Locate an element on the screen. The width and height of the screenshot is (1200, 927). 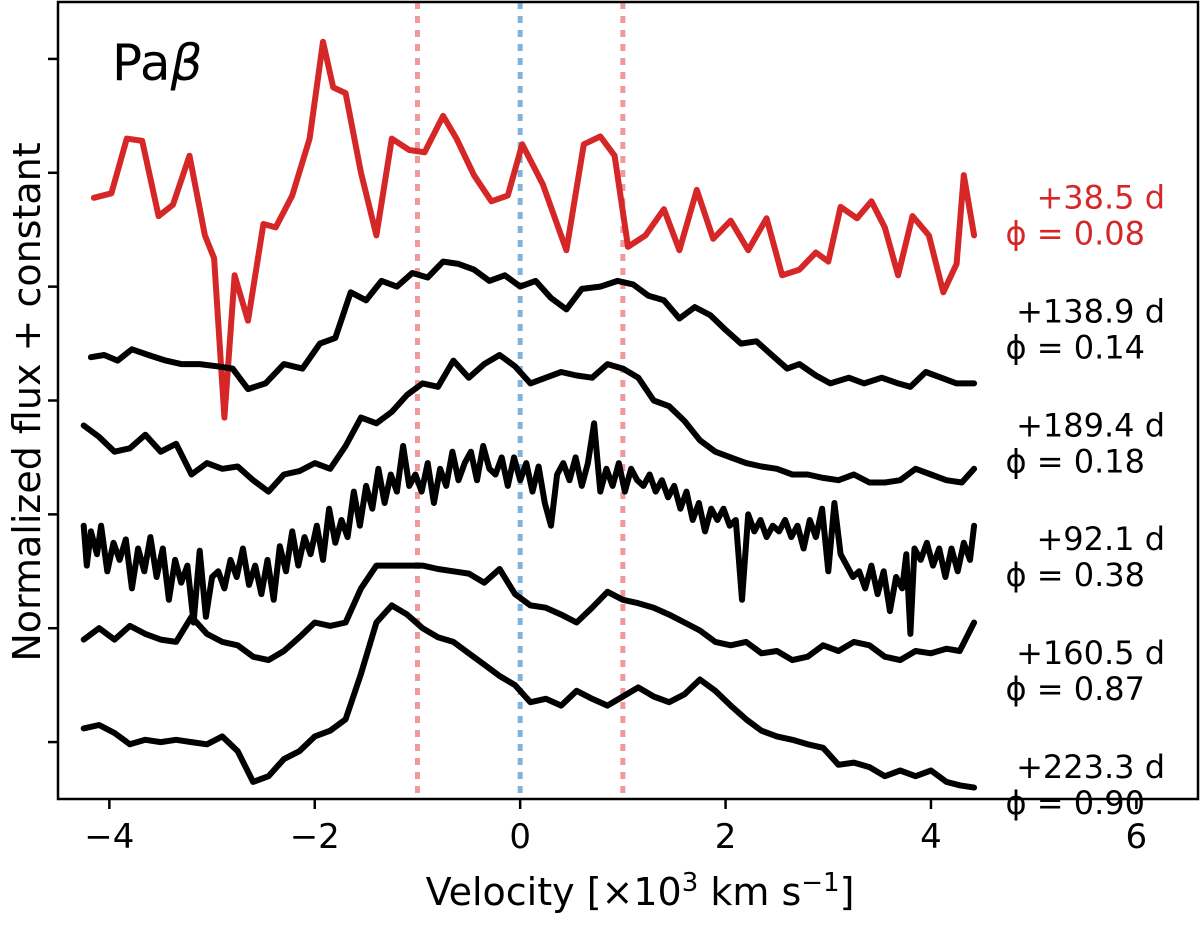
series-label-5: +223.3 d is located at coordinates (1090, 767).